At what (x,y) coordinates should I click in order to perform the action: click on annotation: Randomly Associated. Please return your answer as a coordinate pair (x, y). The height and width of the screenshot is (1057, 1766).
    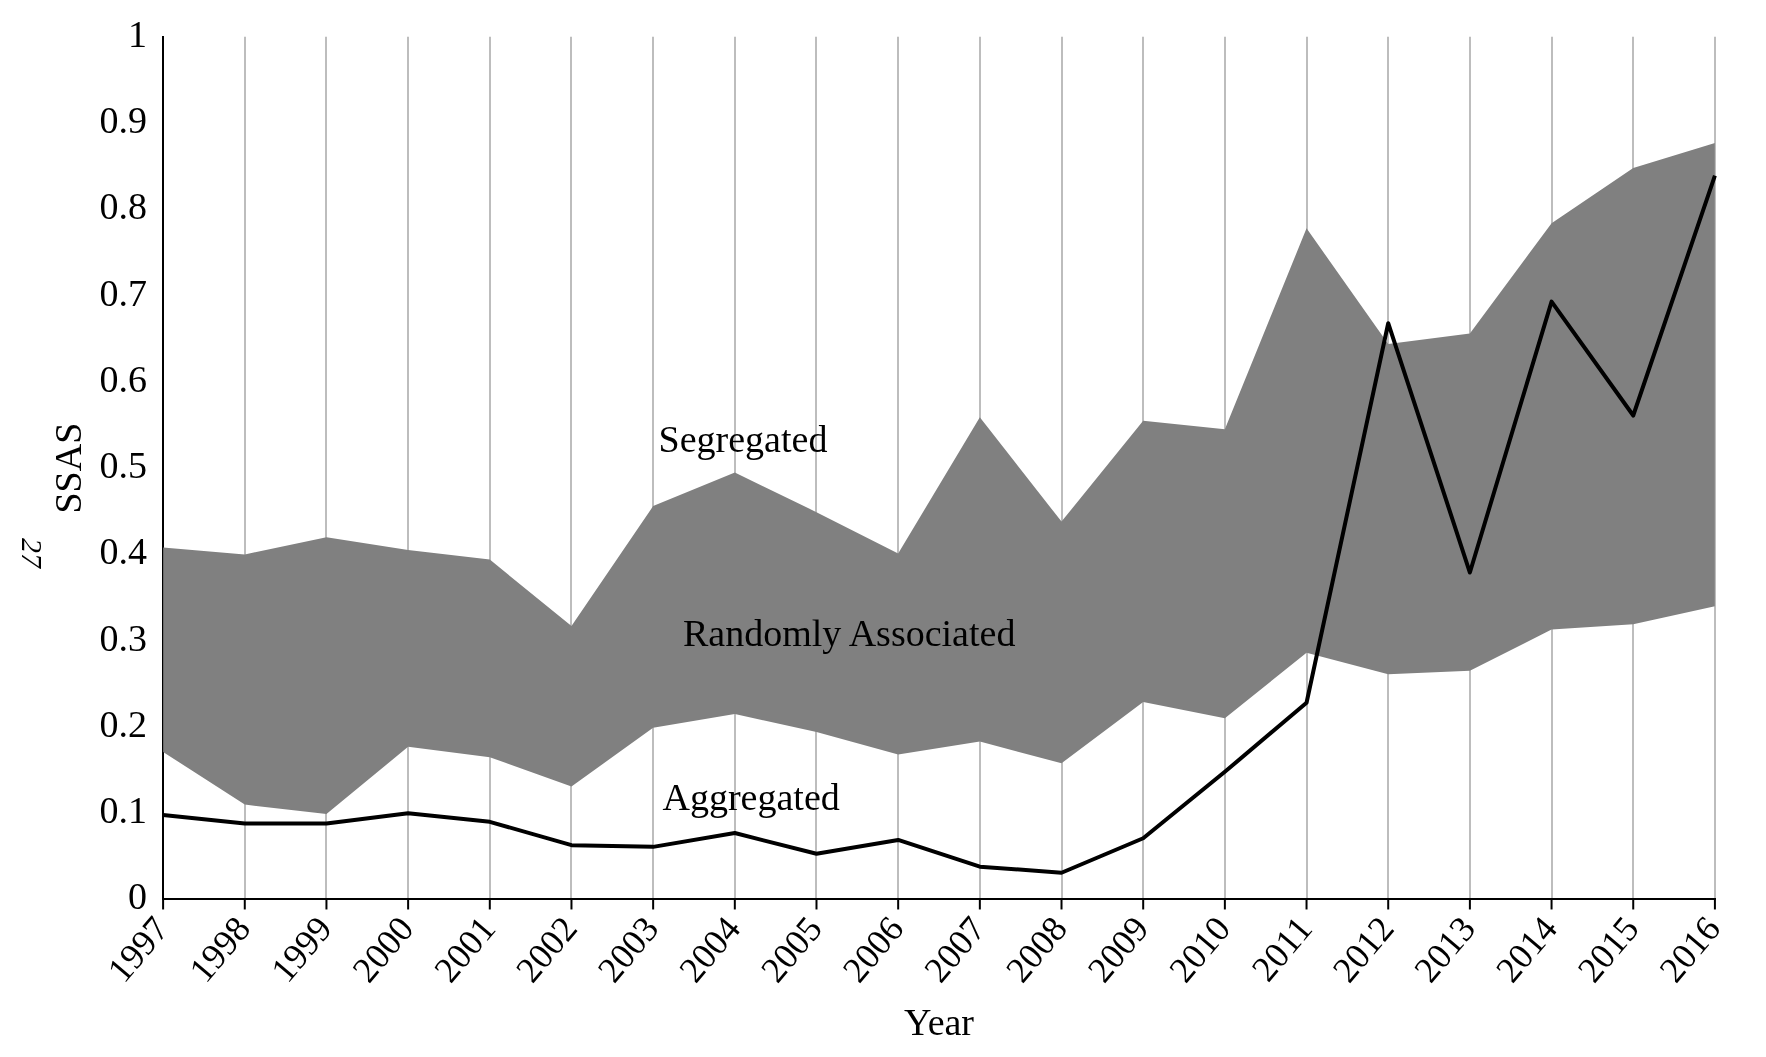
    Looking at the image, I should click on (849, 633).